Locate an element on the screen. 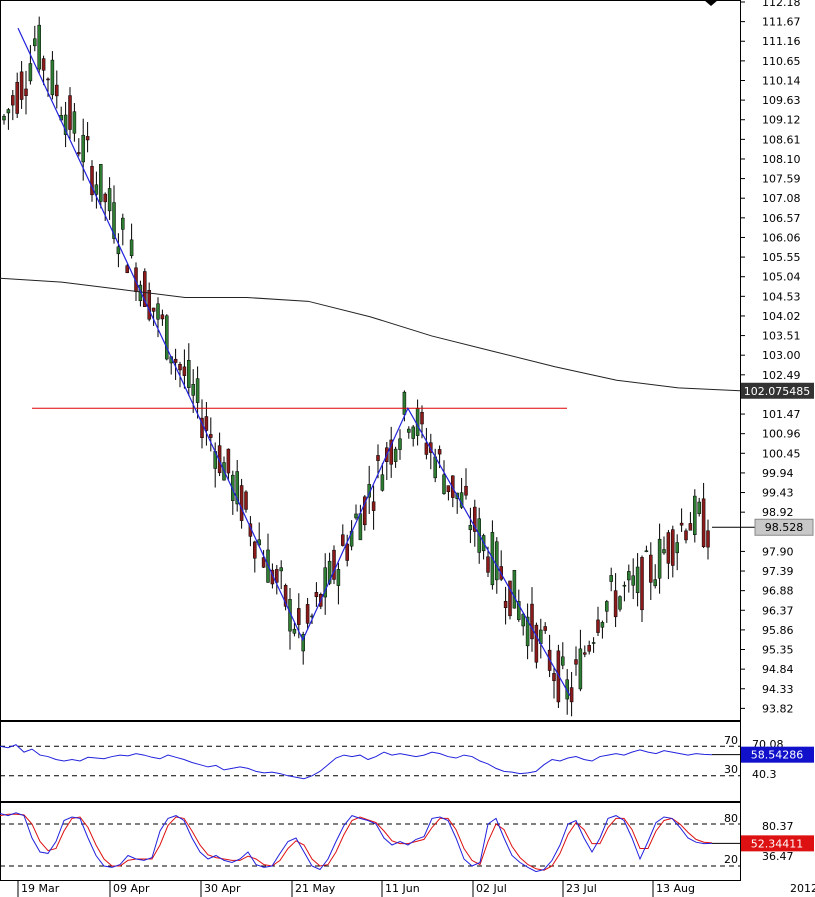 The image size is (815, 897). ma-value-box-bg is located at coordinates (777, 390).